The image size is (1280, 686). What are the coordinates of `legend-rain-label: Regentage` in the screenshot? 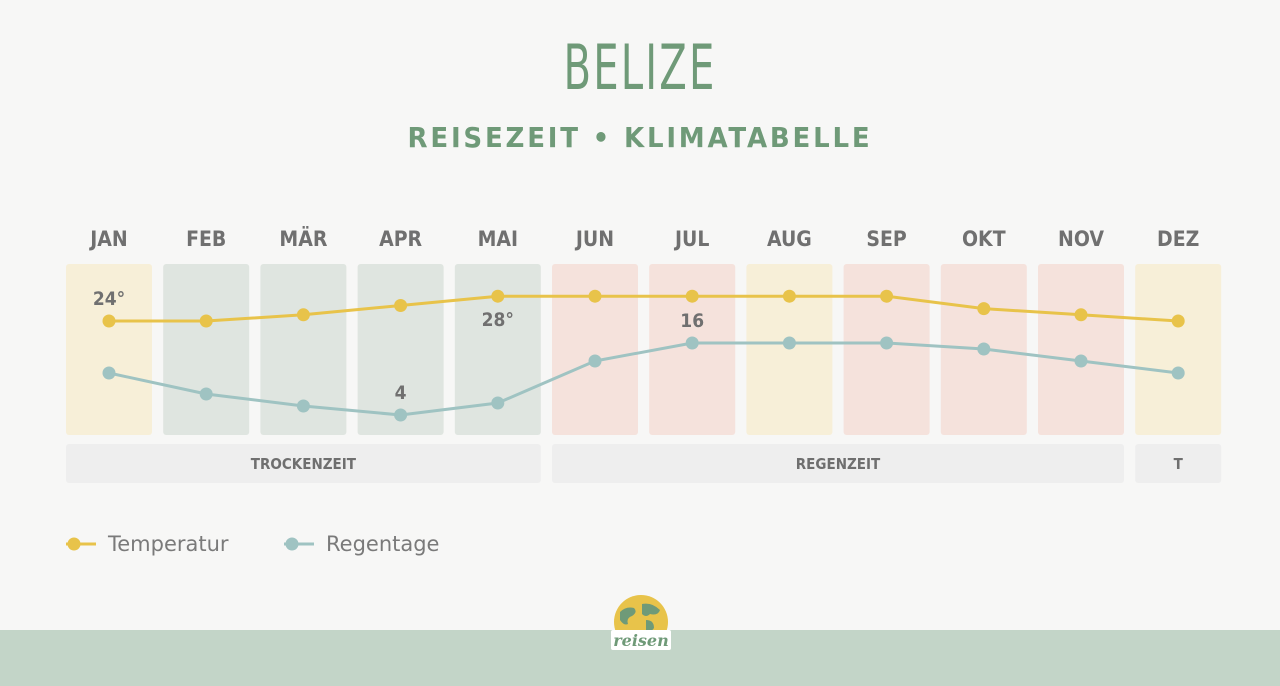 It's located at (383, 544).